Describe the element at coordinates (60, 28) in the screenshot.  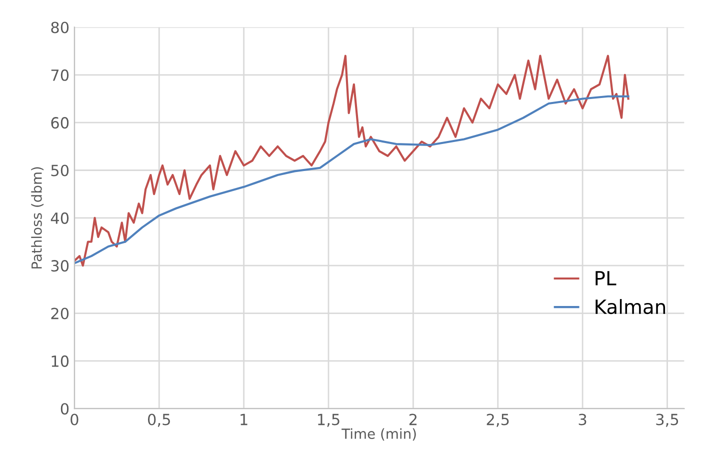
I see `y-tick-label: 80` at that location.